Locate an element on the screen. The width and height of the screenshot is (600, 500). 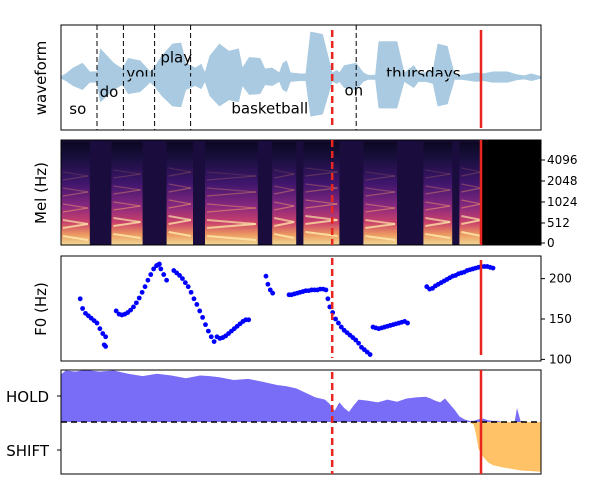
waveform-envelope is located at coordinates (301, 74).